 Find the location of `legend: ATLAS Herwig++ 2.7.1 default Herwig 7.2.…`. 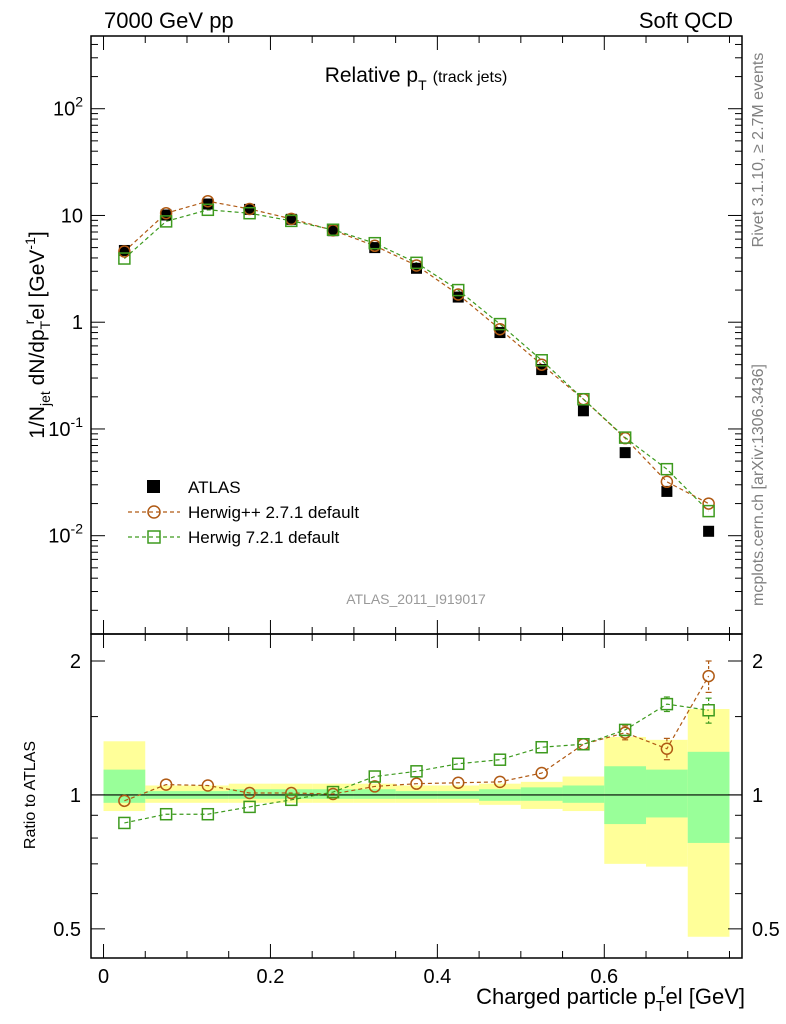

legend: ATLAS Herwig++ 2.7.1 default Herwig 7.2.… is located at coordinates (243, 512).